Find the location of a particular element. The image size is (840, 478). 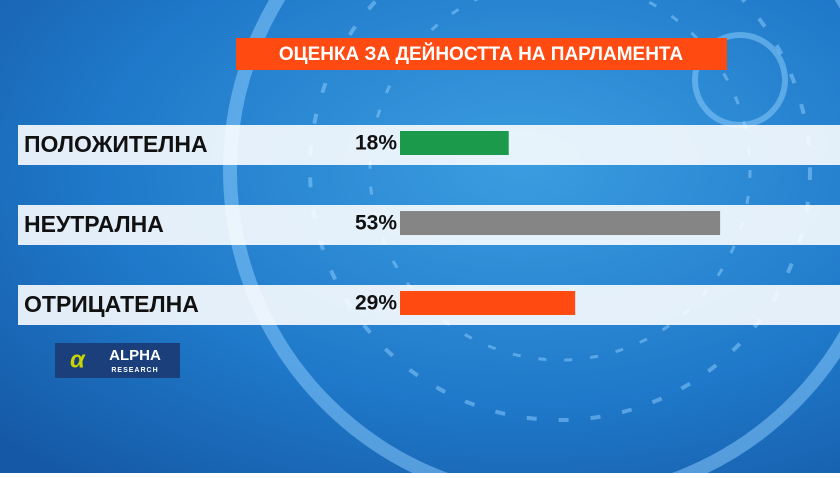

logo: α ALPHA RESEARCH is located at coordinates (117, 360).